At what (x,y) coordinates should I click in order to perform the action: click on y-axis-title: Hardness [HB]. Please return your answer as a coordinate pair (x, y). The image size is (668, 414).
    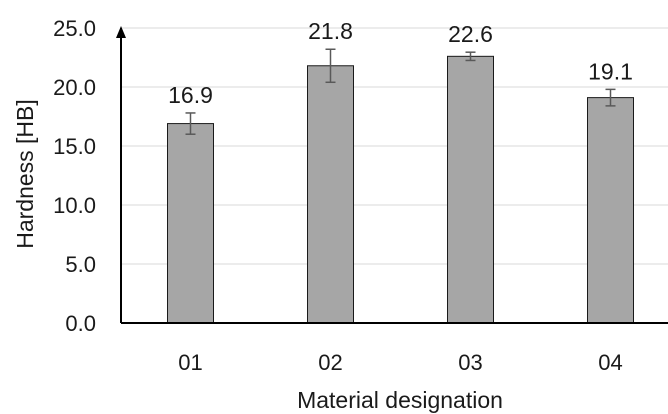
    Looking at the image, I should click on (25, 174).